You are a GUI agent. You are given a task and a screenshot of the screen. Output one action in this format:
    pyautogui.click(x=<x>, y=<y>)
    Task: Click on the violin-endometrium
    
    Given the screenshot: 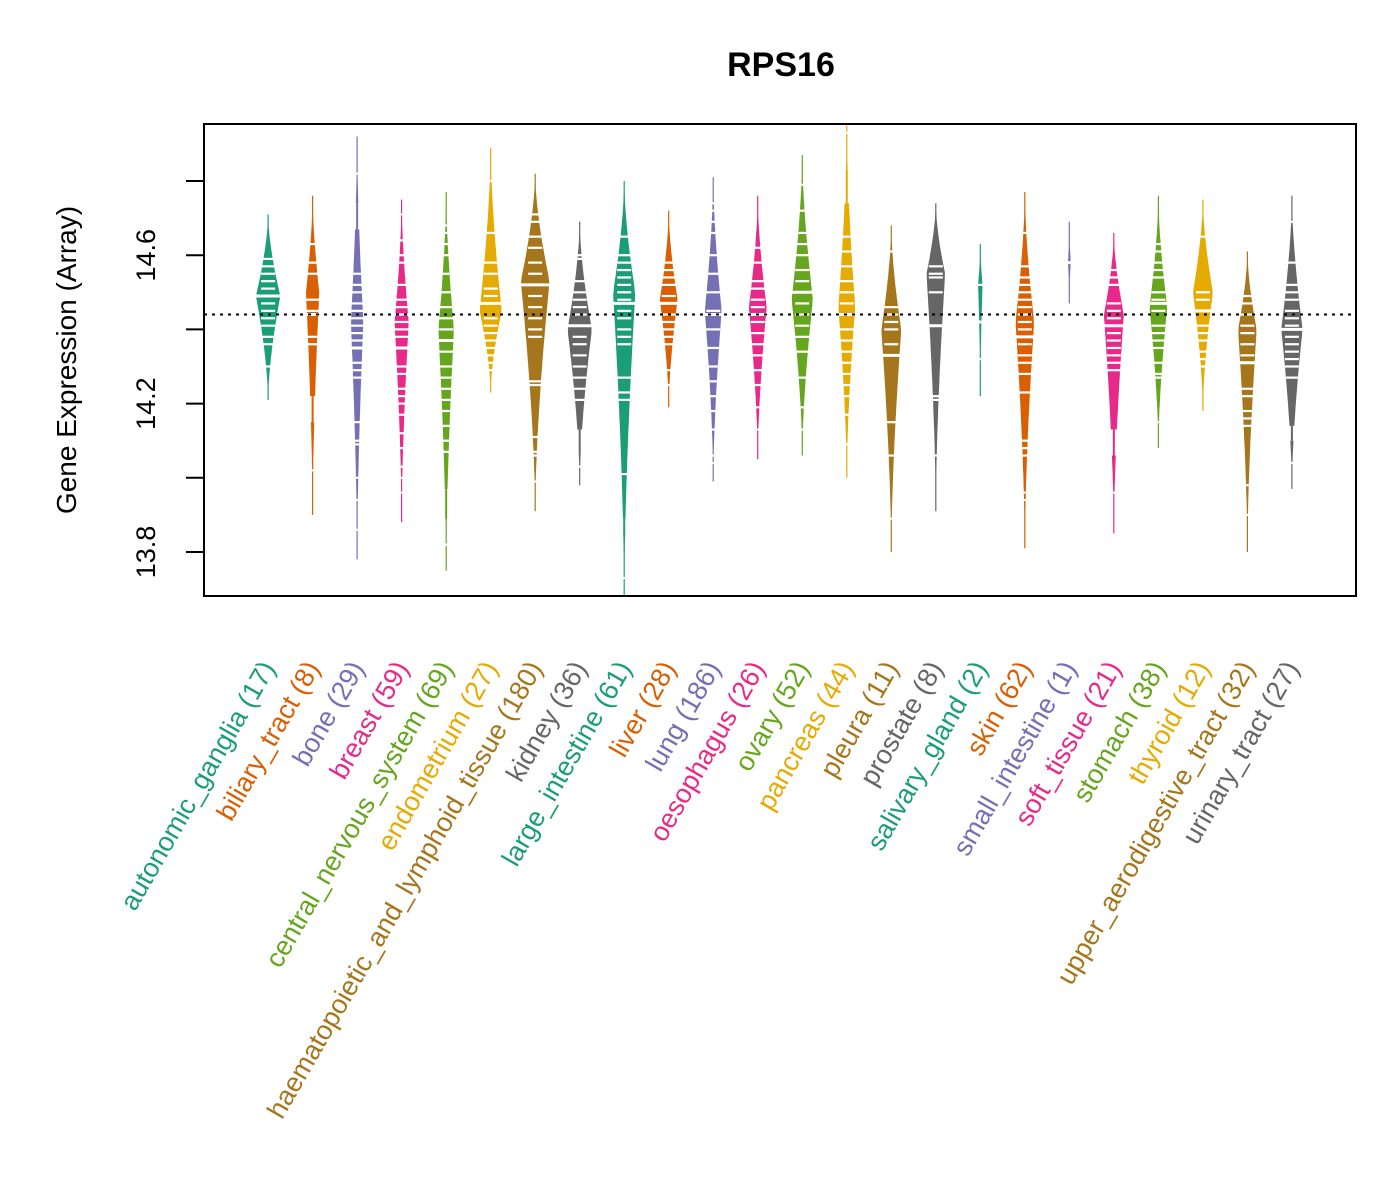 What is the action you would take?
    pyautogui.click(x=490, y=270)
    